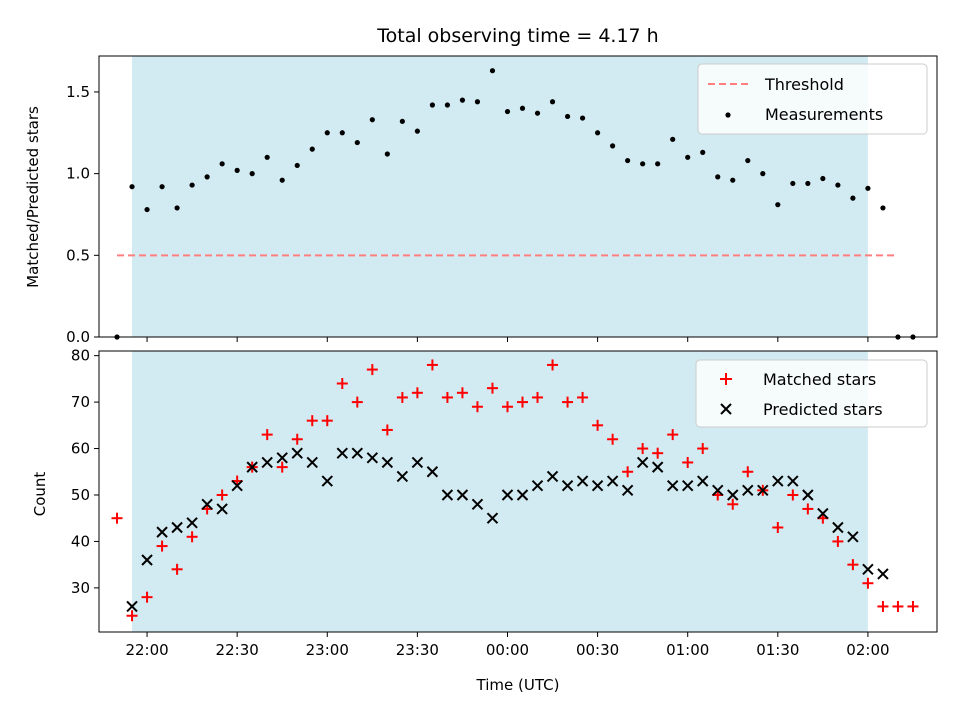 This screenshot has height=720, width=960. I want to click on x-tick-label: 22:30, so click(237, 650).